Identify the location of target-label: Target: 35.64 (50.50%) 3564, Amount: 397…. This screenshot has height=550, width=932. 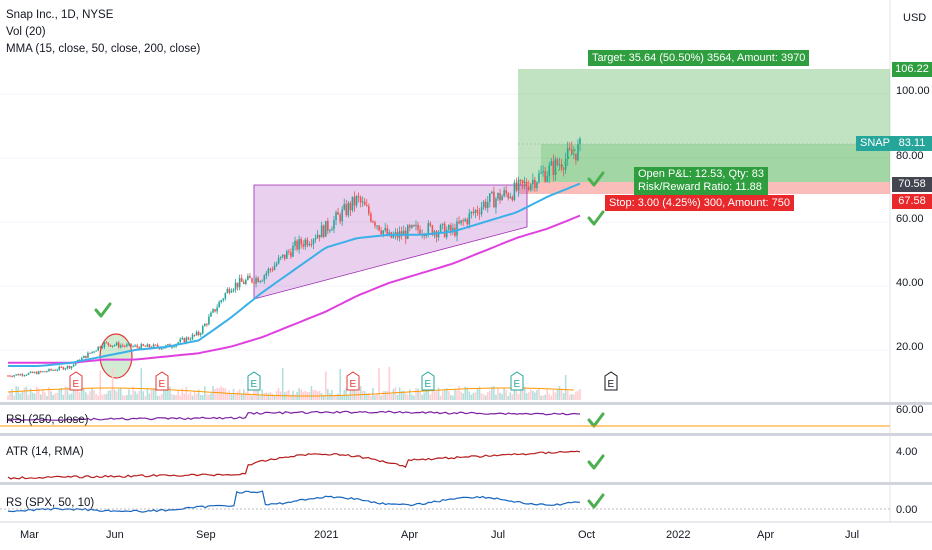
(699, 58).